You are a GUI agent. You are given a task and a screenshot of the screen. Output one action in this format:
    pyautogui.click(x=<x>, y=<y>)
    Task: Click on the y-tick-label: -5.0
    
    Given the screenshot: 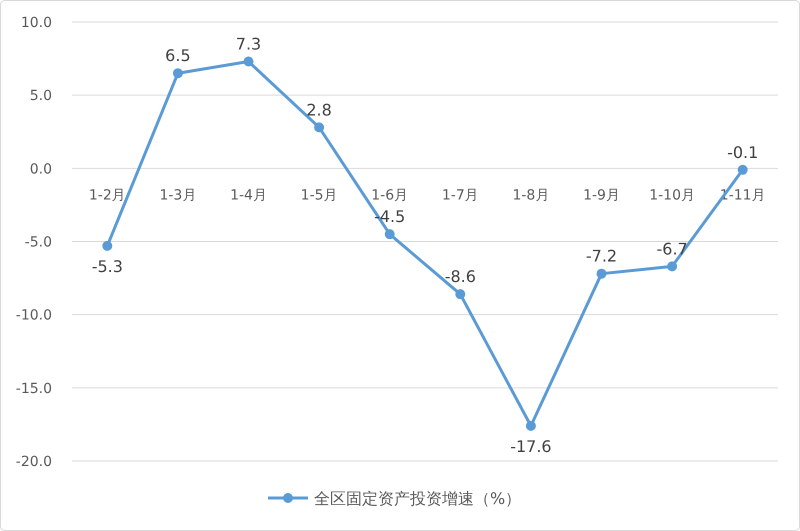 What is the action you would take?
    pyautogui.click(x=38, y=242)
    